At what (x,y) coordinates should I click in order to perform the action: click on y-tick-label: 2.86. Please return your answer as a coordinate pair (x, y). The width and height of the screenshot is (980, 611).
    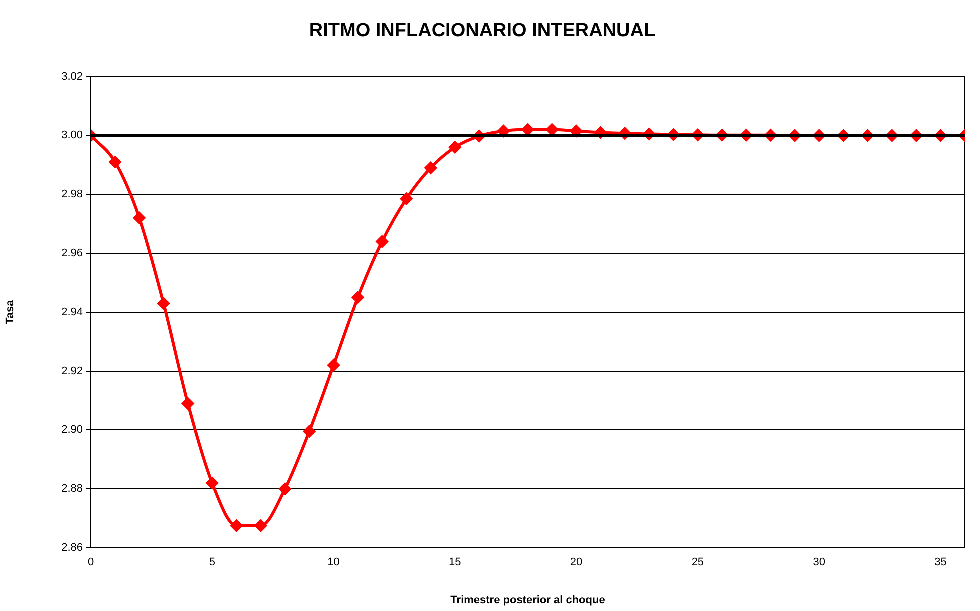
    Looking at the image, I should click on (72, 548).